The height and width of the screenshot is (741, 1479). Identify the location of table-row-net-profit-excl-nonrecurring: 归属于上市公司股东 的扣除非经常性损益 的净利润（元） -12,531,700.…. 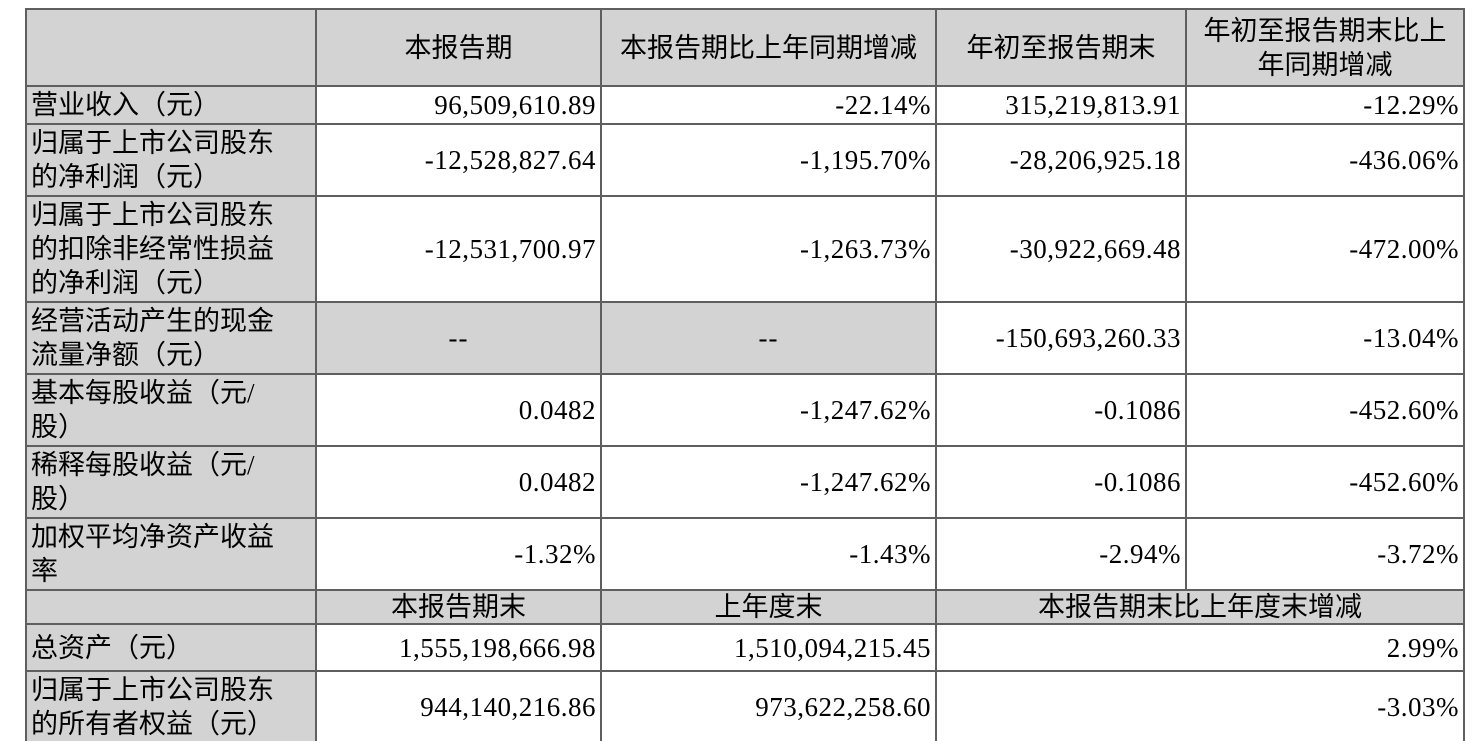
(745, 249).